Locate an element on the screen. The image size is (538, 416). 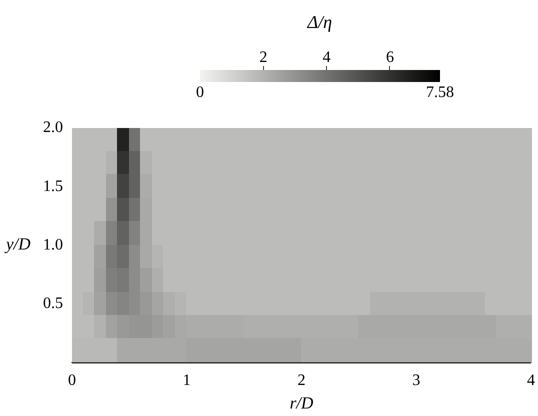
color-bar-label: 6 is located at coordinates (390, 57).